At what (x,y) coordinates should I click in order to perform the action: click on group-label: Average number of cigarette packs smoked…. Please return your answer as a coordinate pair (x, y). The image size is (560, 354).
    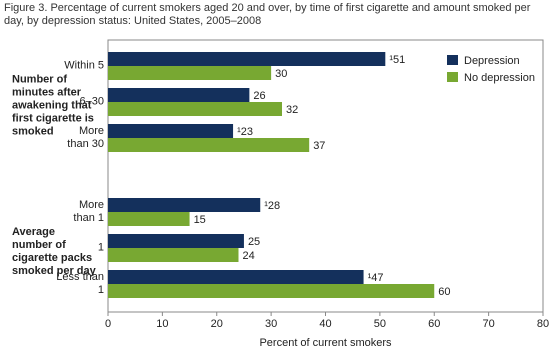
    Looking at the image, I should click on (54, 251).